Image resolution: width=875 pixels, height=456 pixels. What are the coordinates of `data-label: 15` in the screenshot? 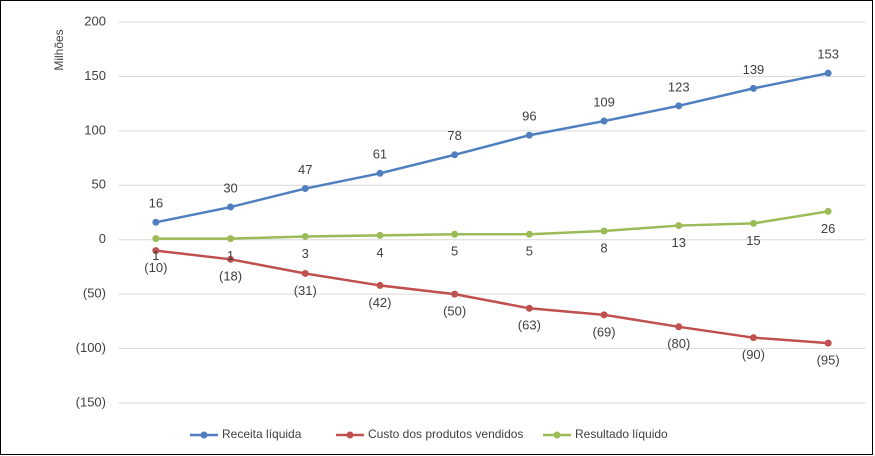 It's located at (753, 240).